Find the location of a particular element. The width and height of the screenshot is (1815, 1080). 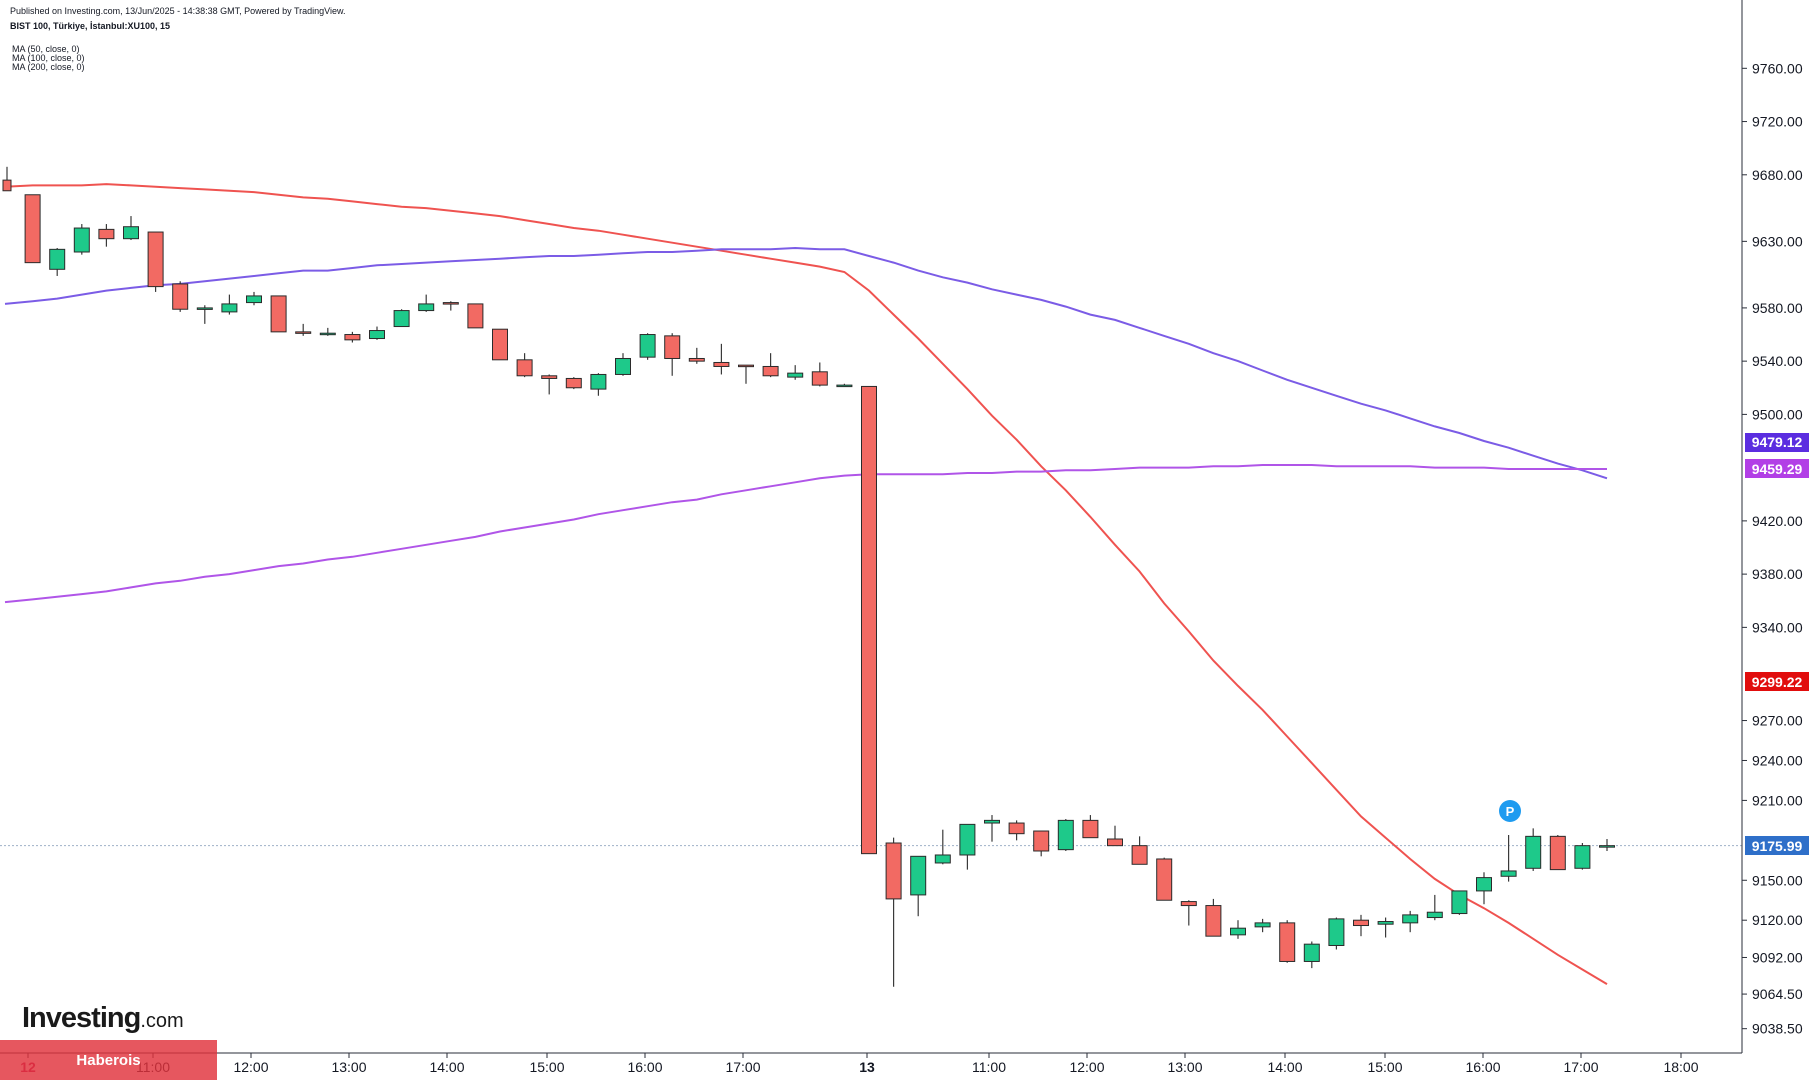

price-badge: 9299.22 is located at coordinates (1777, 682).